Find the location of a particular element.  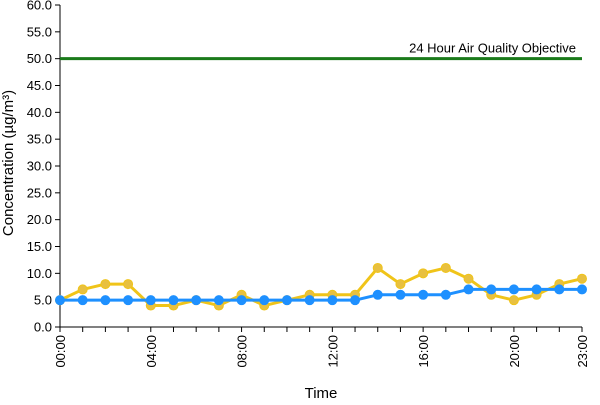

x-tick-label: 20:00 is located at coordinates (514, 351).